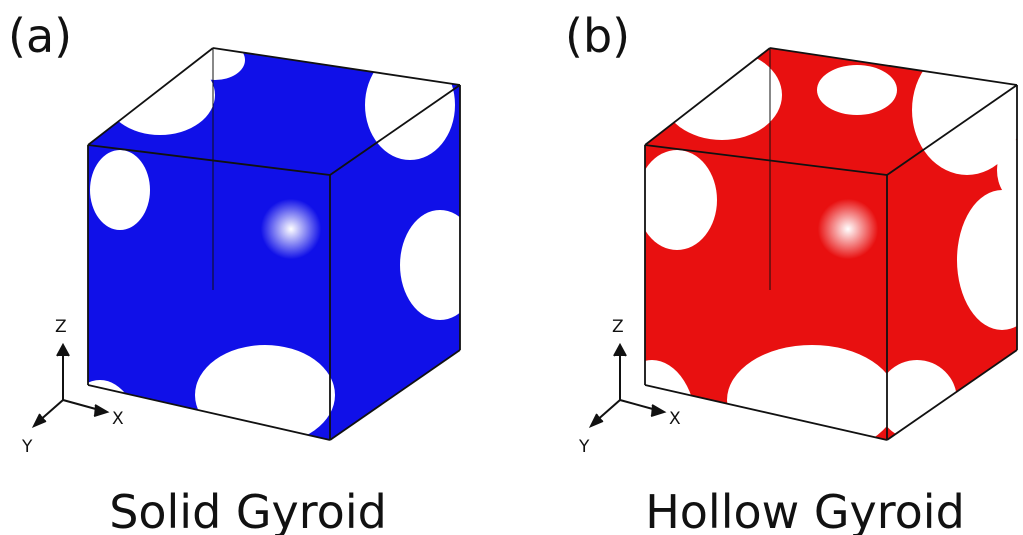 Image resolution: width=1023 pixels, height=535 pixels. Describe the element at coordinates (597, 36) in the screenshot. I see `panel-label: (b)` at that location.